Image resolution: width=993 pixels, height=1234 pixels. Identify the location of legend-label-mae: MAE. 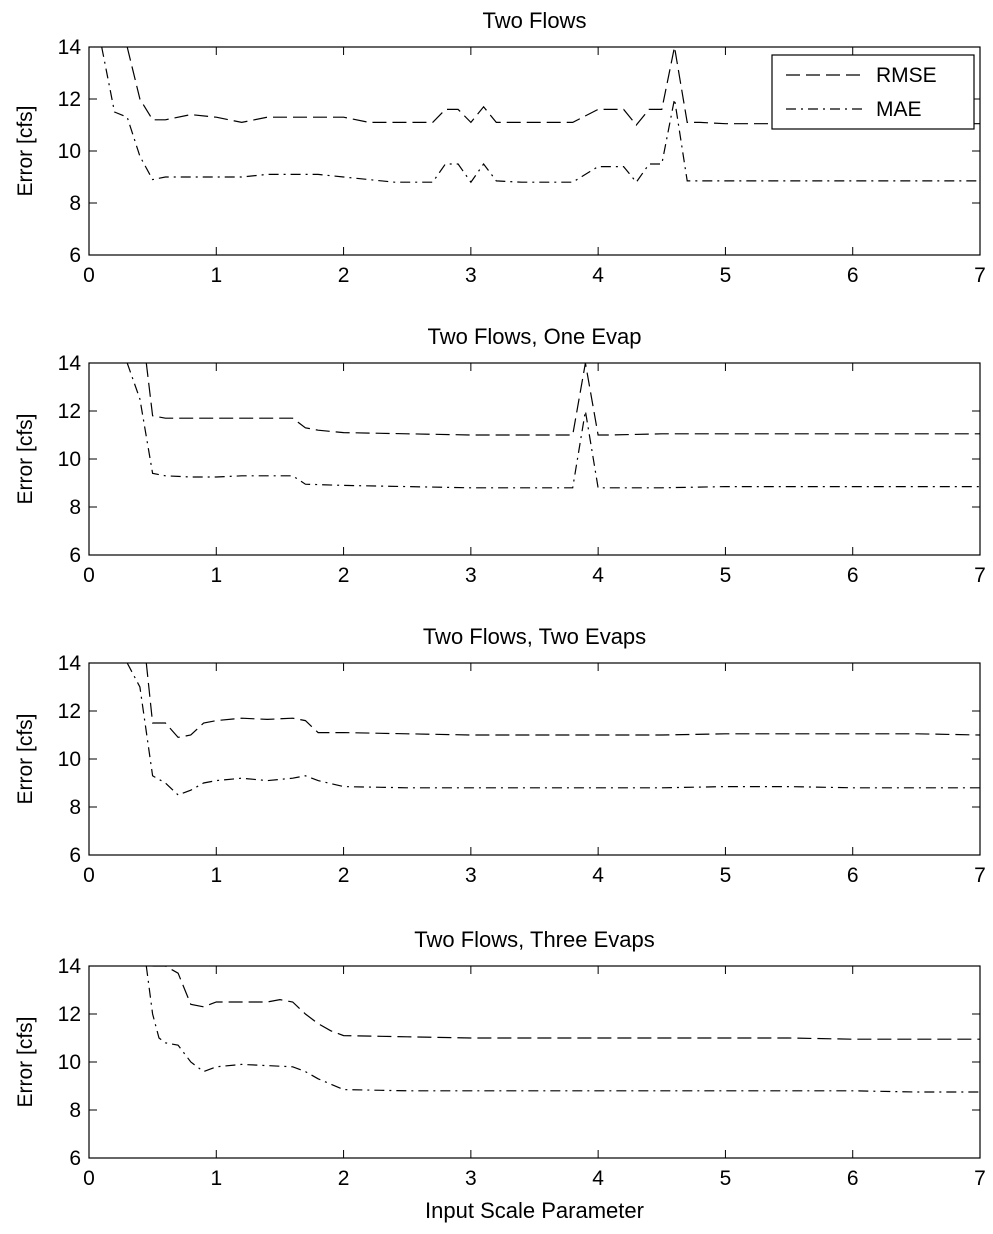
(899, 109).